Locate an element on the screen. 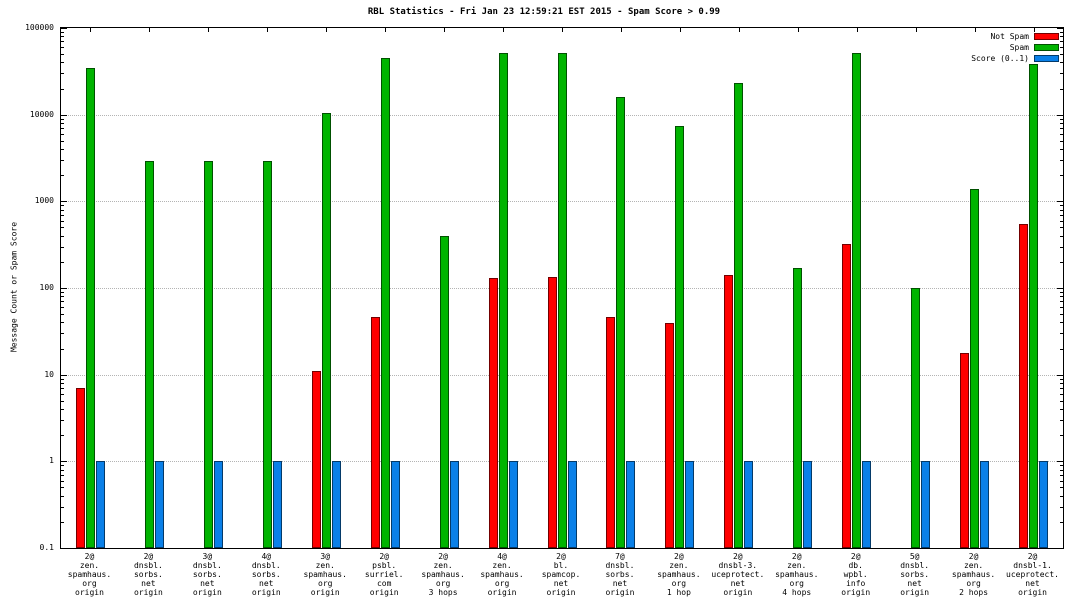 Image resolution: width=1088 pixels, height=612 pixels. x-tick-label-line: 4@ is located at coordinates (266, 556).